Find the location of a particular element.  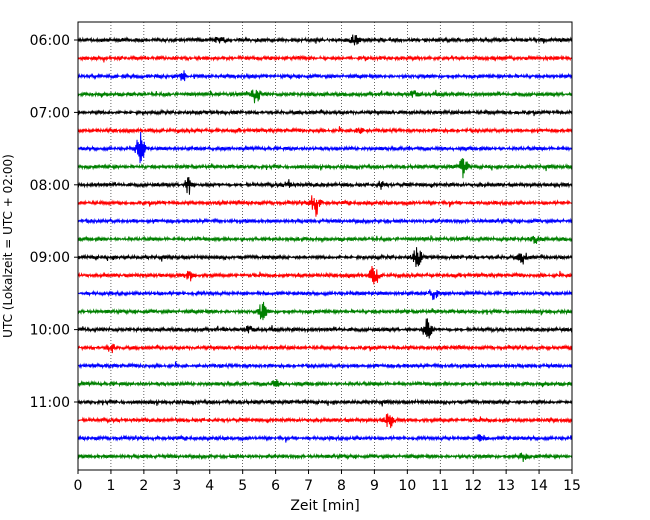

x-tick-label: 8 is located at coordinates (341, 486).